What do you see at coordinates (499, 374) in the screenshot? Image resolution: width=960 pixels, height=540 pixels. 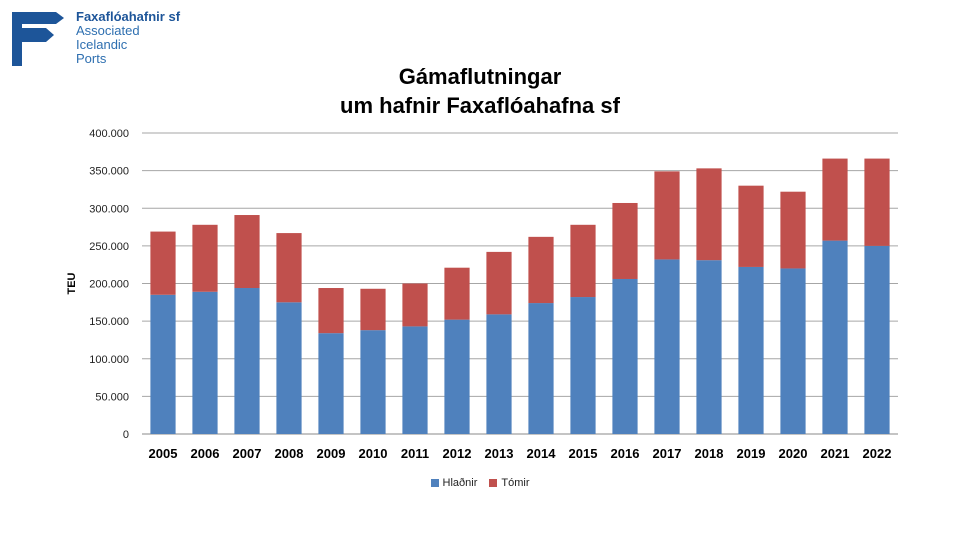 I see `bar-hladnir-2013` at bounding box center [499, 374].